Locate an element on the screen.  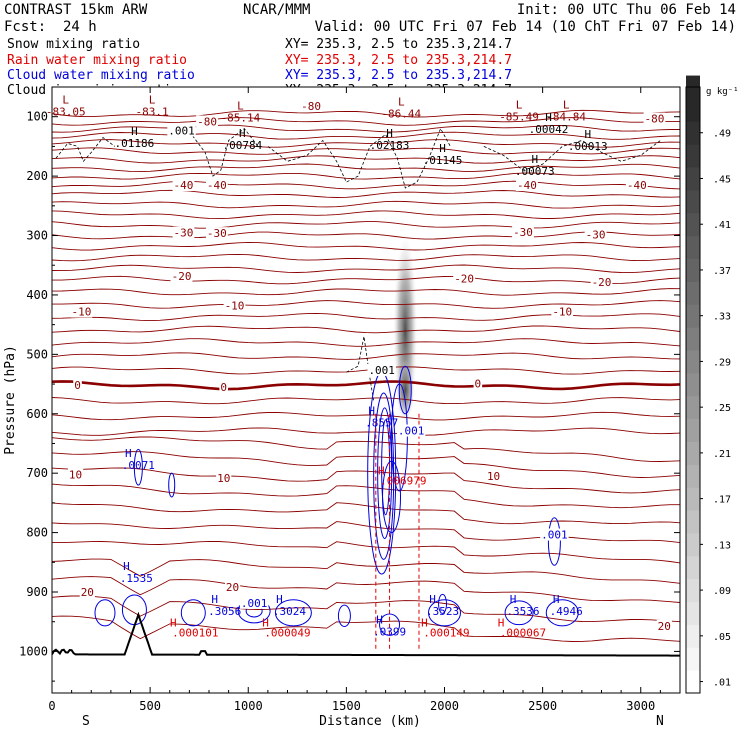
x-tick-label: 500 is located at coordinates (150, 706).